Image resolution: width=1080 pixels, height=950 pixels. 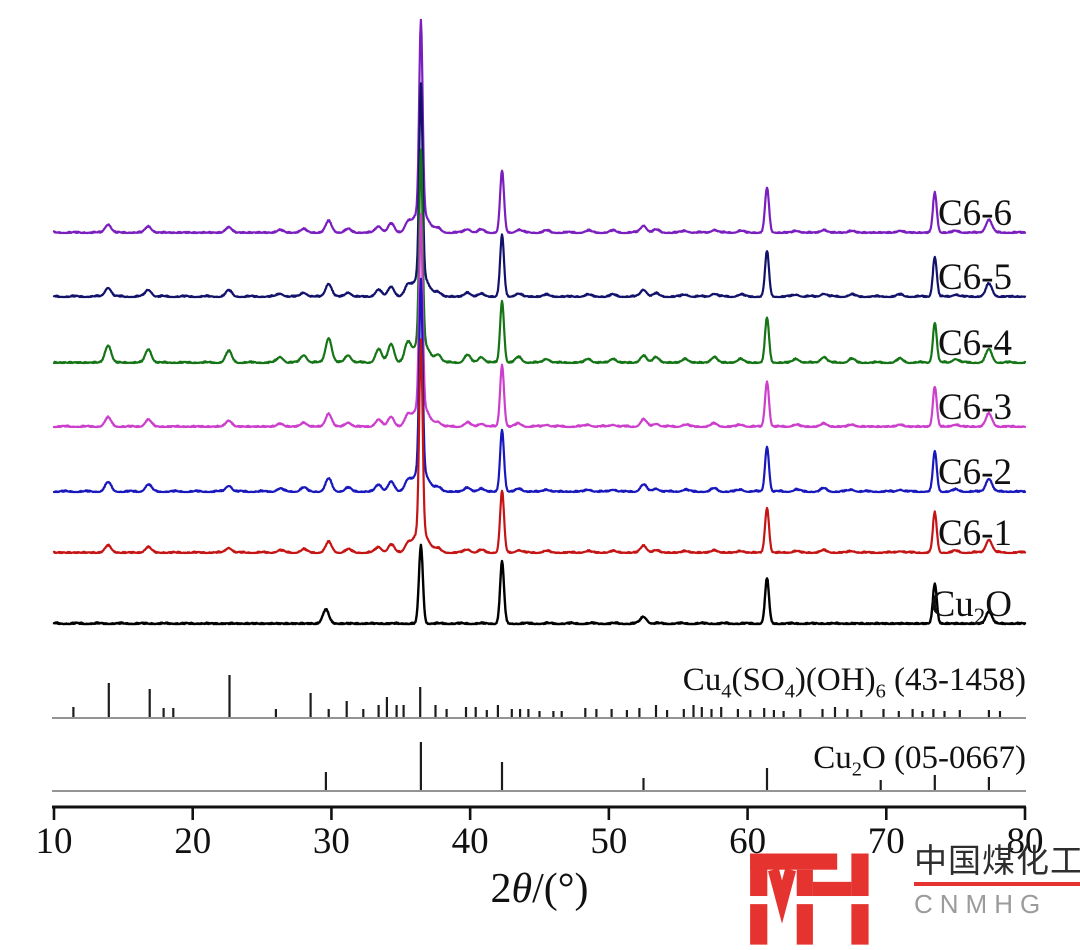 What do you see at coordinates (975, 213) in the screenshot?
I see `trace-label-c6-6: C6-6` at bounding box center [975, 213].